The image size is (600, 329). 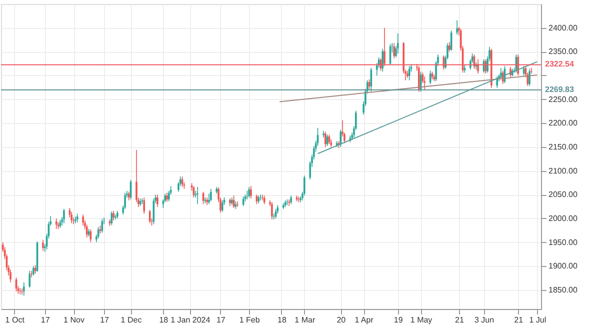 I want to click on x-tick-label: 19, so click(x=399, y=320).